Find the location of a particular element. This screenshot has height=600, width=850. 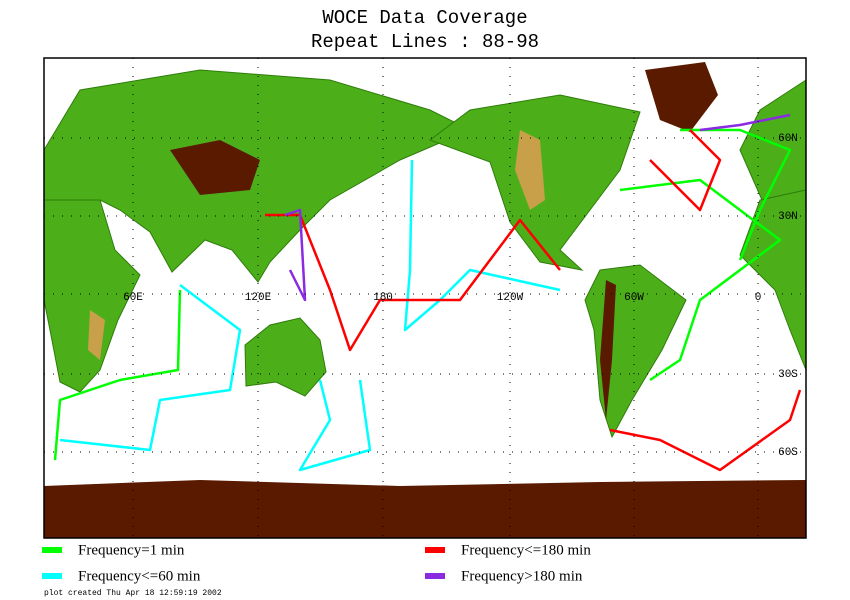

lon-label: 120E is located at coordinates (258, 298).